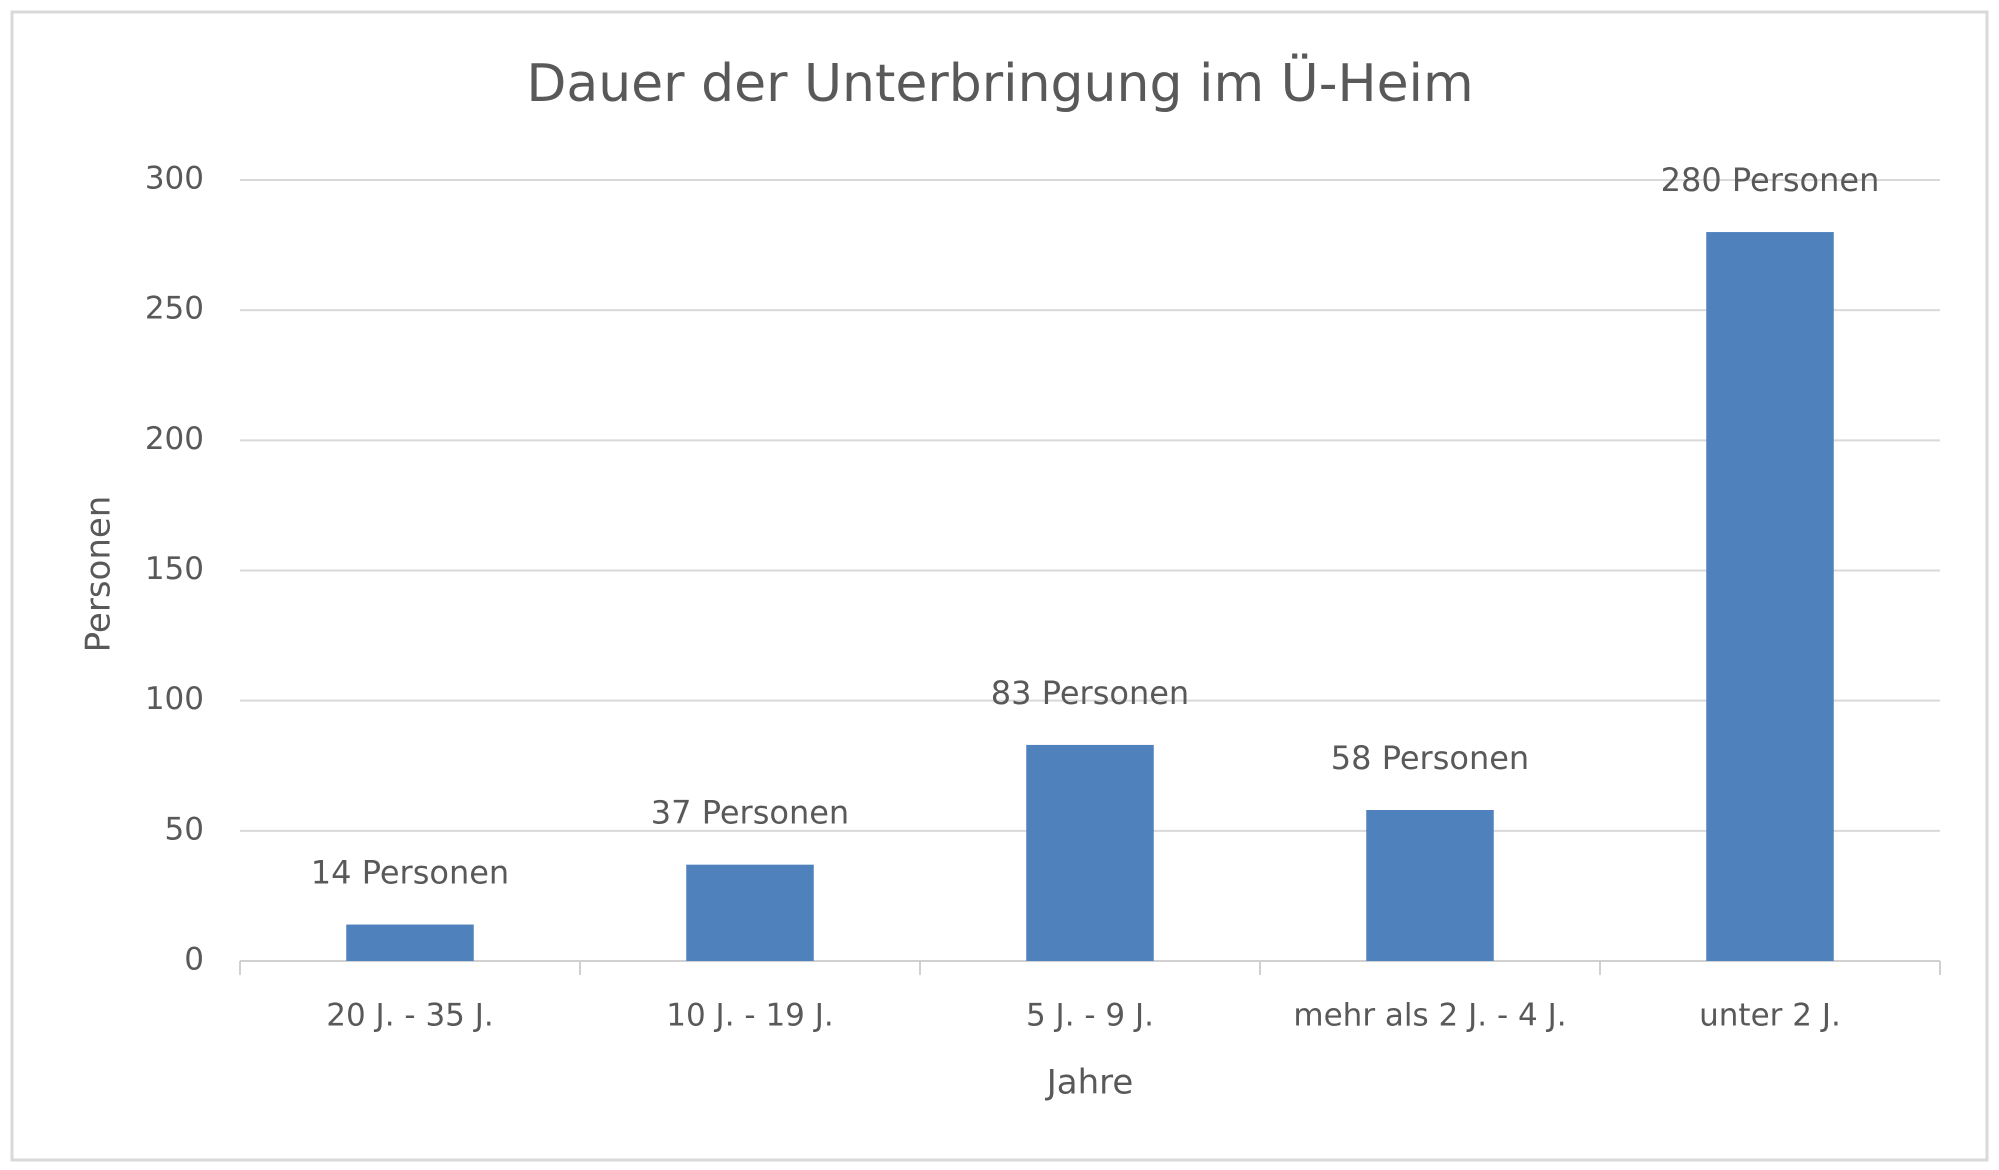 The height and width of the screenshot is (1170, 1999). I want to click on y-tick-label: 0, so click(194, 960).